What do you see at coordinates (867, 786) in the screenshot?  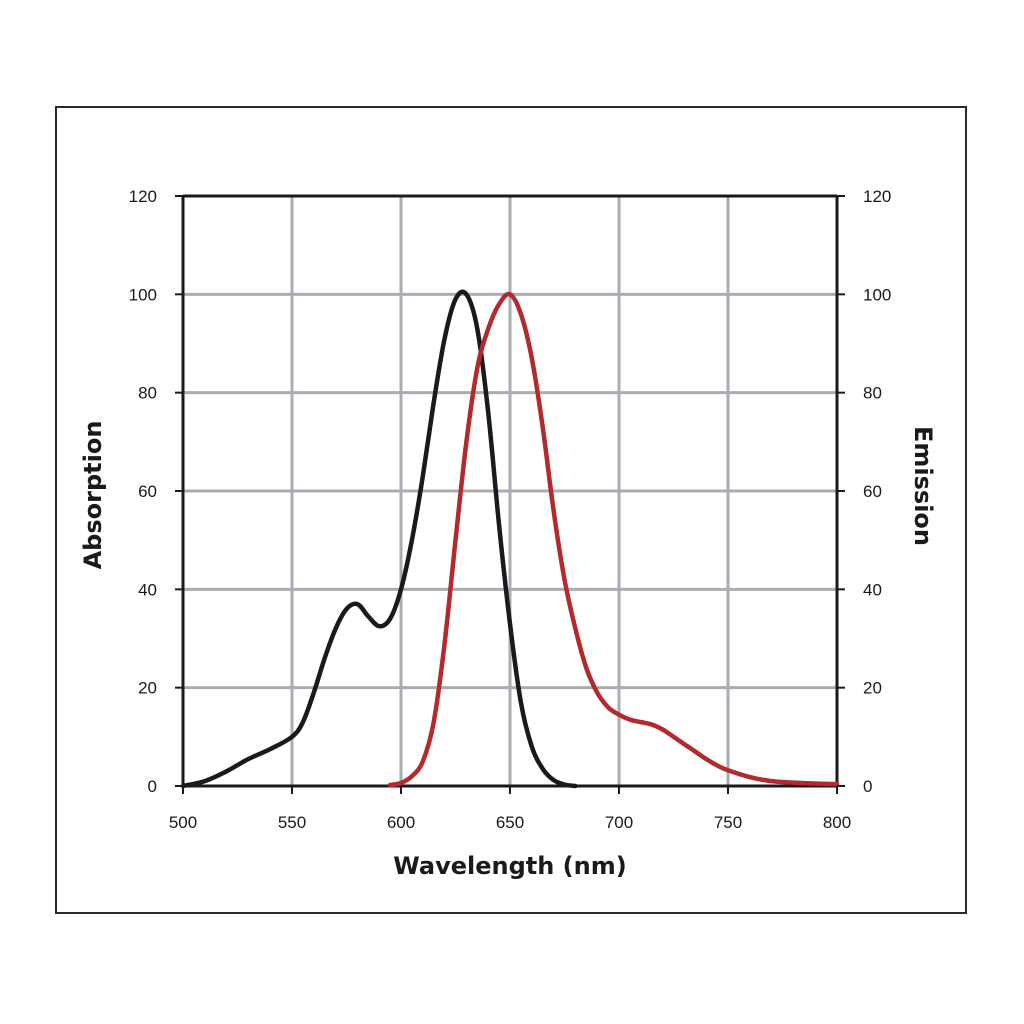 I see `right-y-tick-label: 0` at bounding box center [867, 786].